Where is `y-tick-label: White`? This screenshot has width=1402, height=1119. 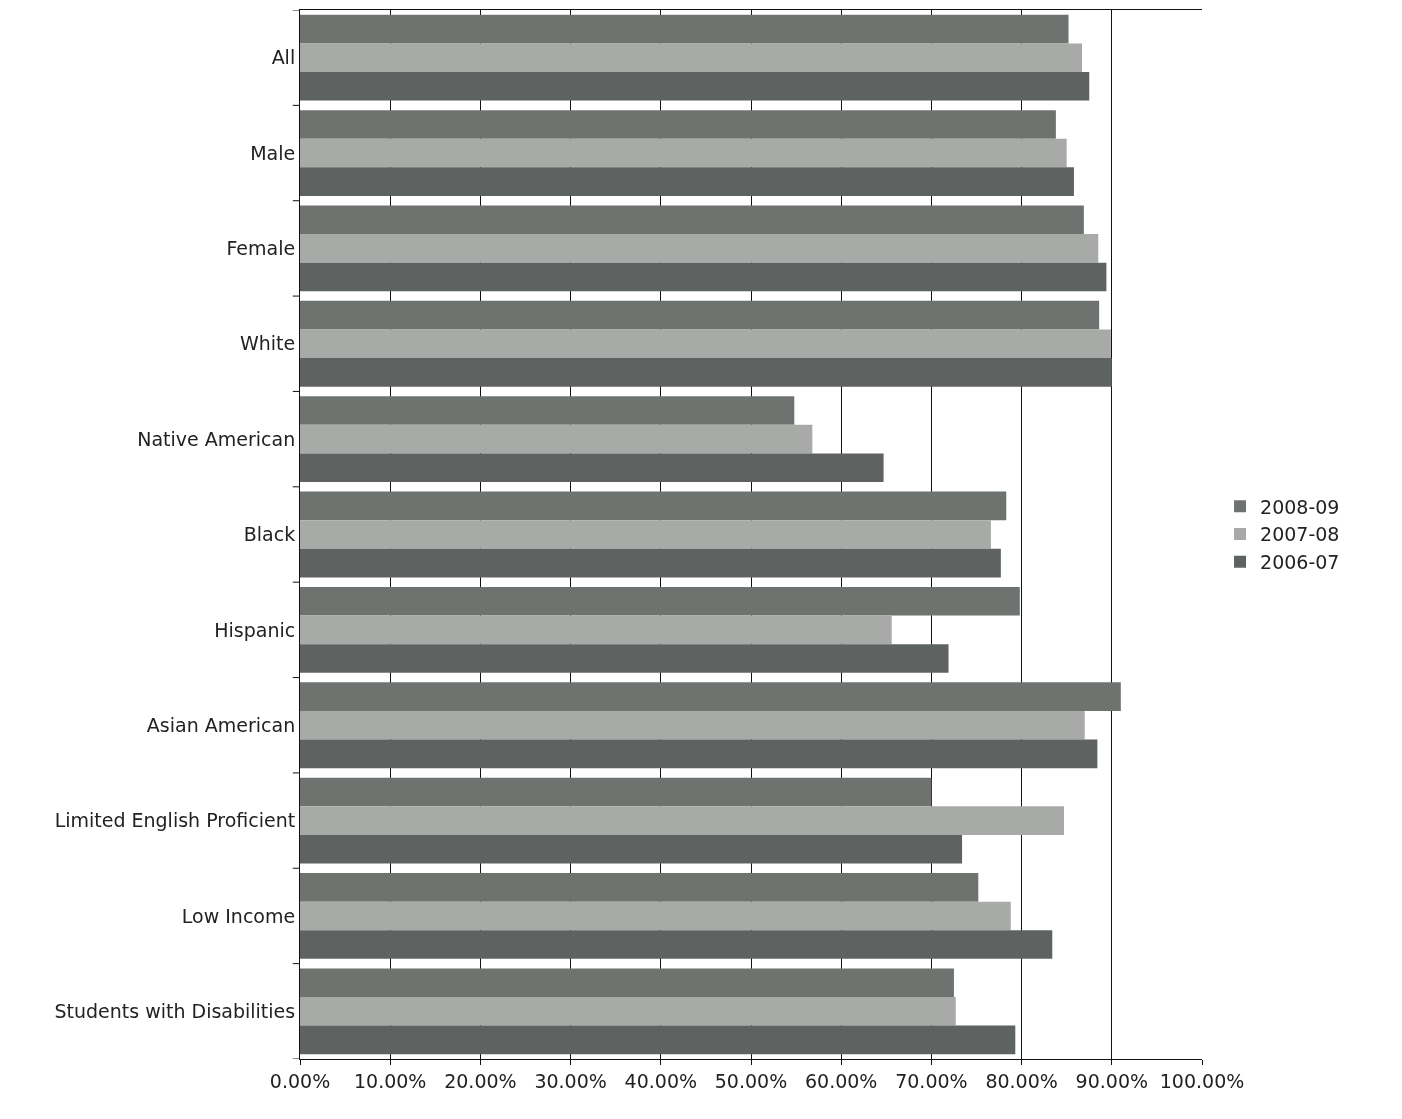
y-tick-label: White is located at coordinates (267, 343).